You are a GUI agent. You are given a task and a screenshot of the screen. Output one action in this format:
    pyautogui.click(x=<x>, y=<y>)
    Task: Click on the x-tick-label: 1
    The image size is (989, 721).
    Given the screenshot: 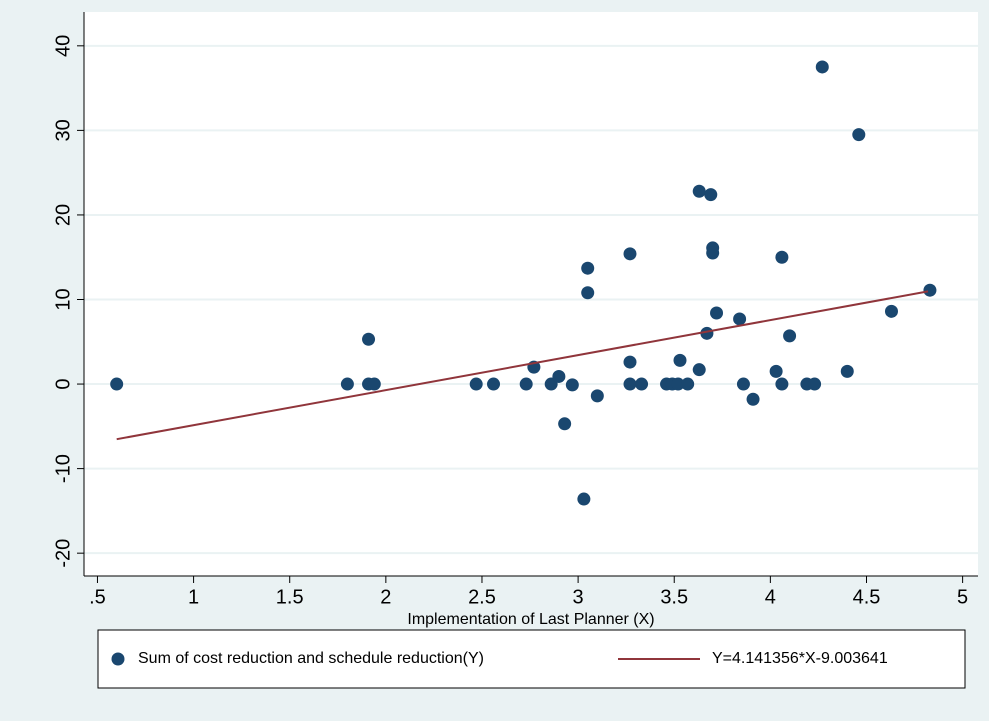 What is the action you would take?
    pyautogui.click(x=193, y=597)
    